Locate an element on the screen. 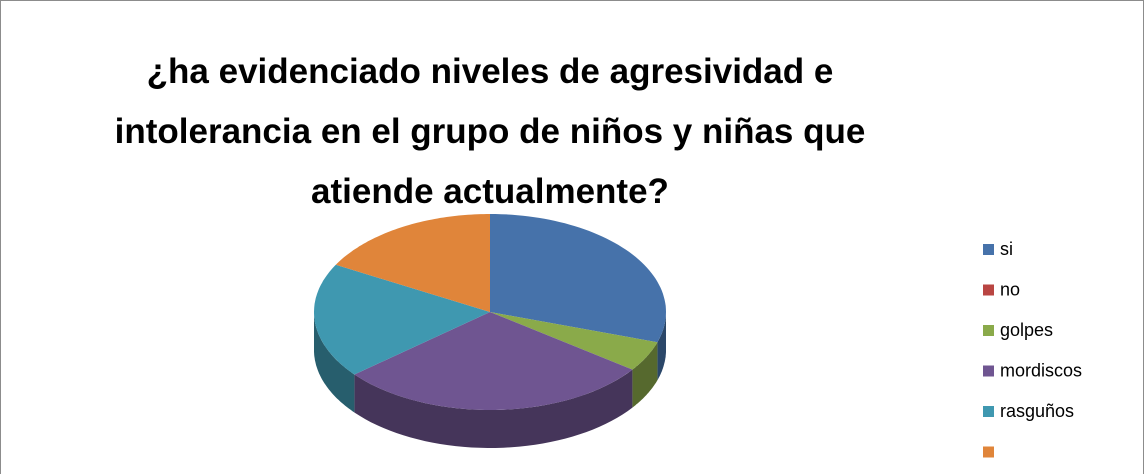  legend-label: golpes is located at coordinates (1026, 330).